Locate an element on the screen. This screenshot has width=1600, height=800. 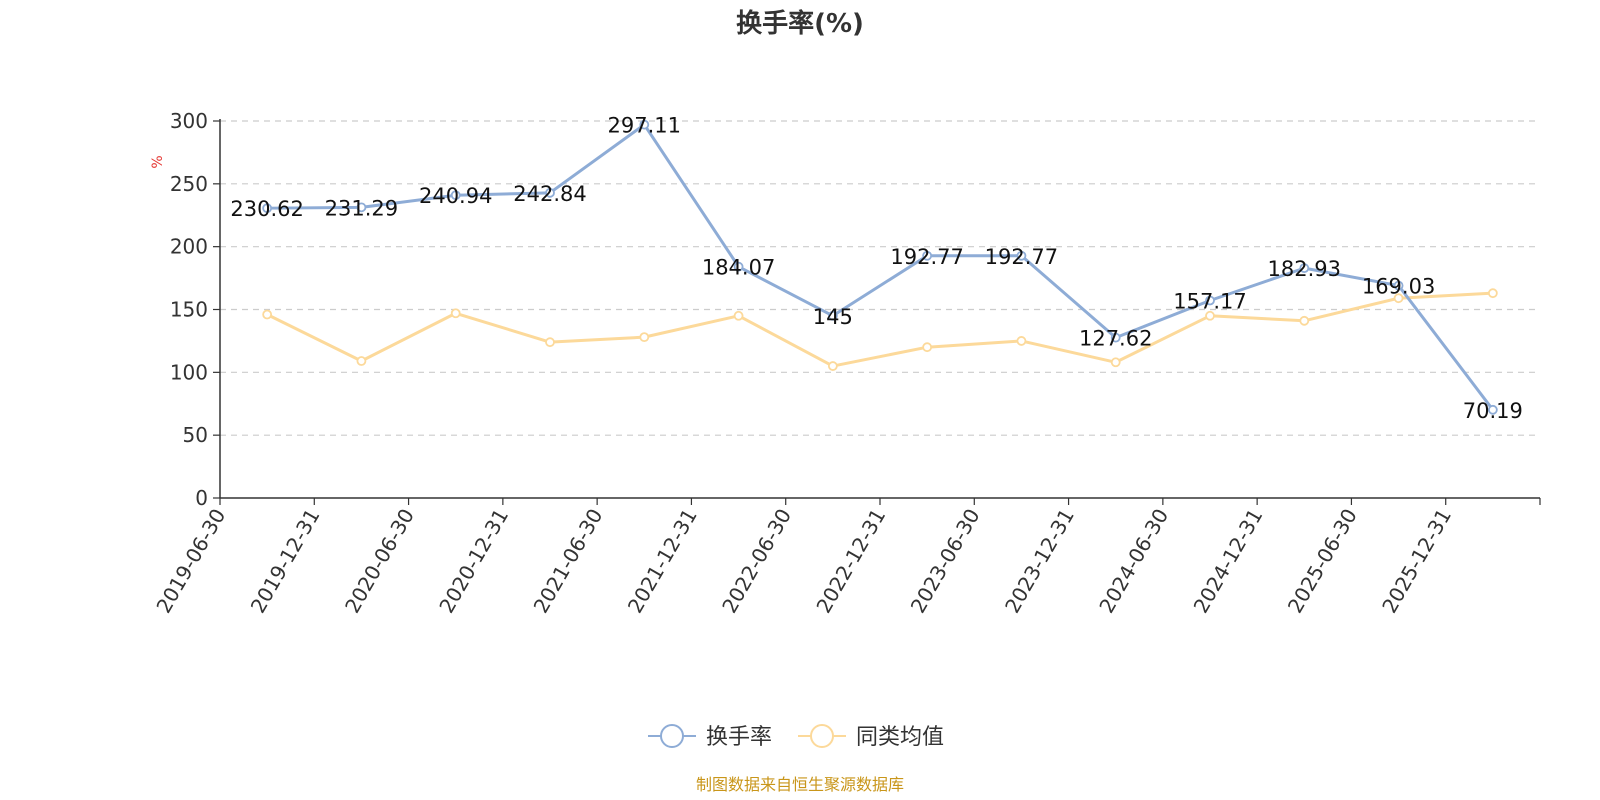
data-label: 230.62 is located at coordinates (266, 209).